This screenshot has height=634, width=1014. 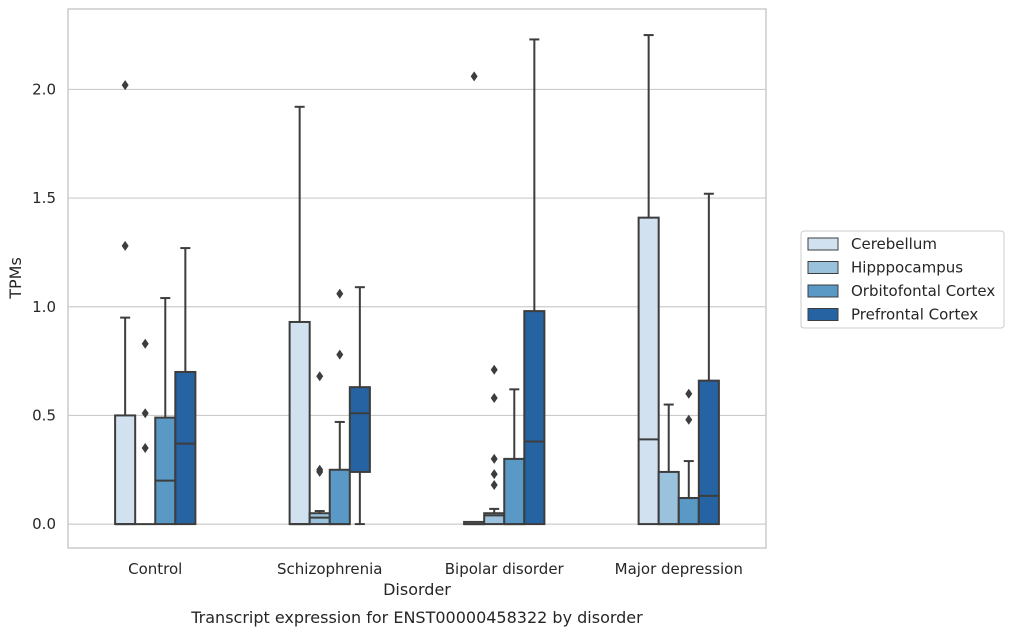 I want to click on legend-frame, so click(x=902, y=279).